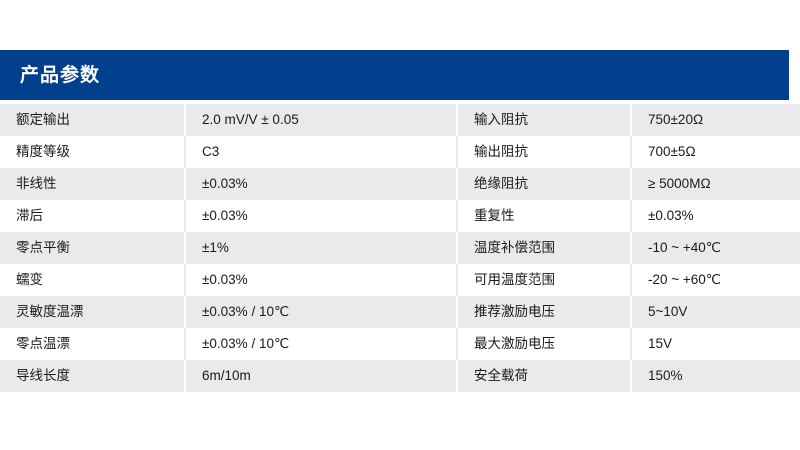 This screenshot has width=800, height=450. I want to click on spec-label-right: 温度补偿范围, so click(543, 248).